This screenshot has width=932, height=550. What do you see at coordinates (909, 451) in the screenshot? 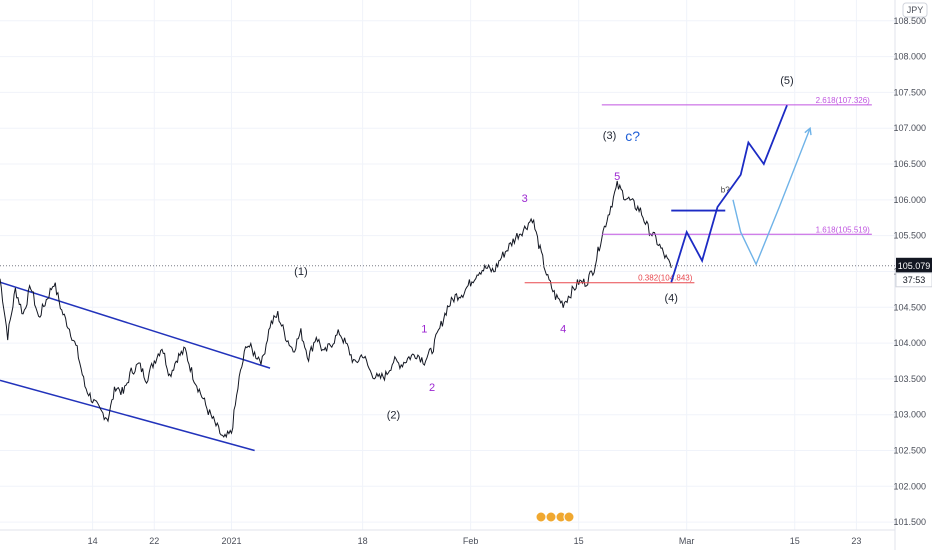
I see `y-tick-label: 102.500` at bounding box center [909, 451].